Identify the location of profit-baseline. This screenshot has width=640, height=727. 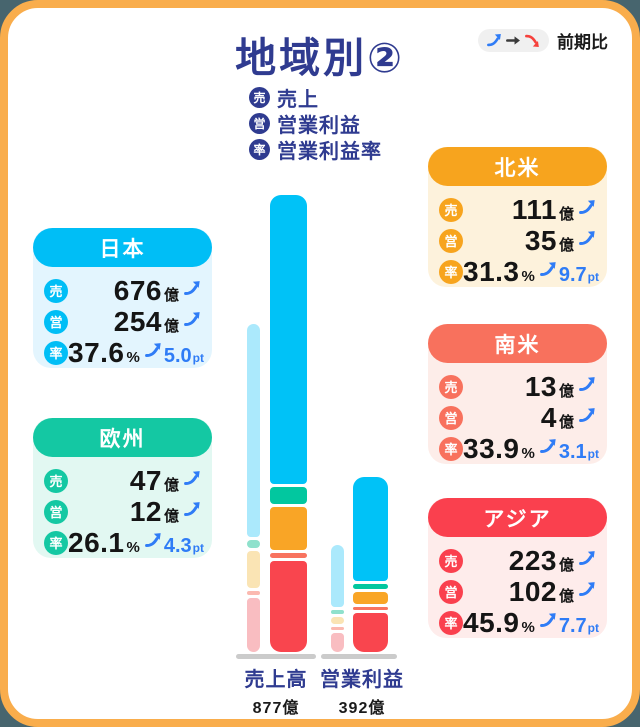
(359, 656).